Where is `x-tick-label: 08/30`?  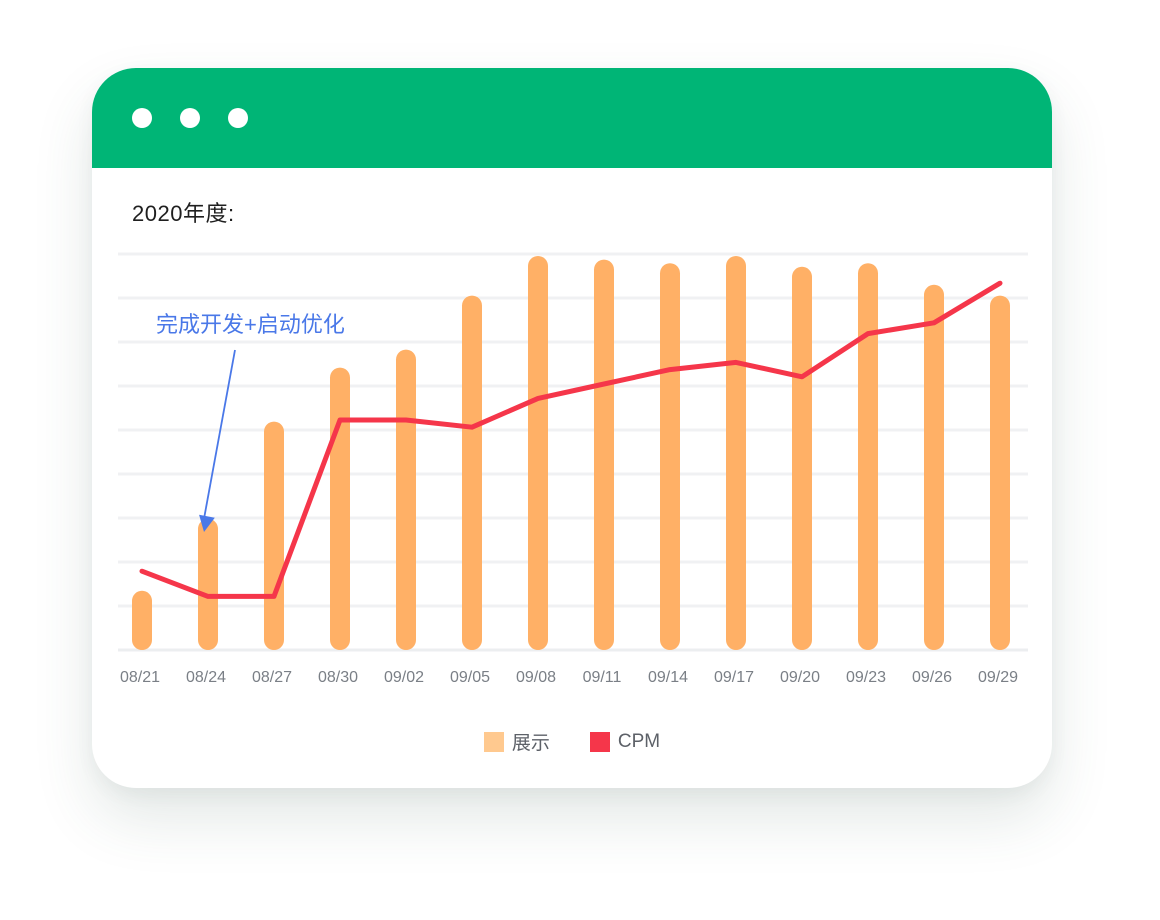
x-tick-label: 08/30 is located at coordinates (338, 677).